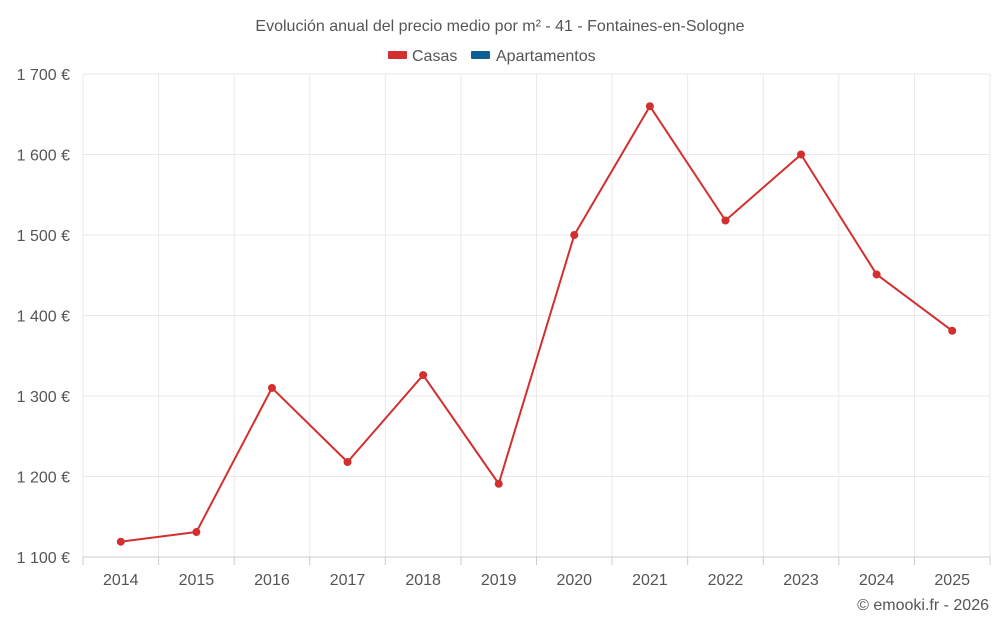 Image resolution: width=1000 pixels, height=630 pixels. Describe the element at coordinates (923, 605) in the screenshot. I see `credit-text: © emooki.fr - 2026` at that location.